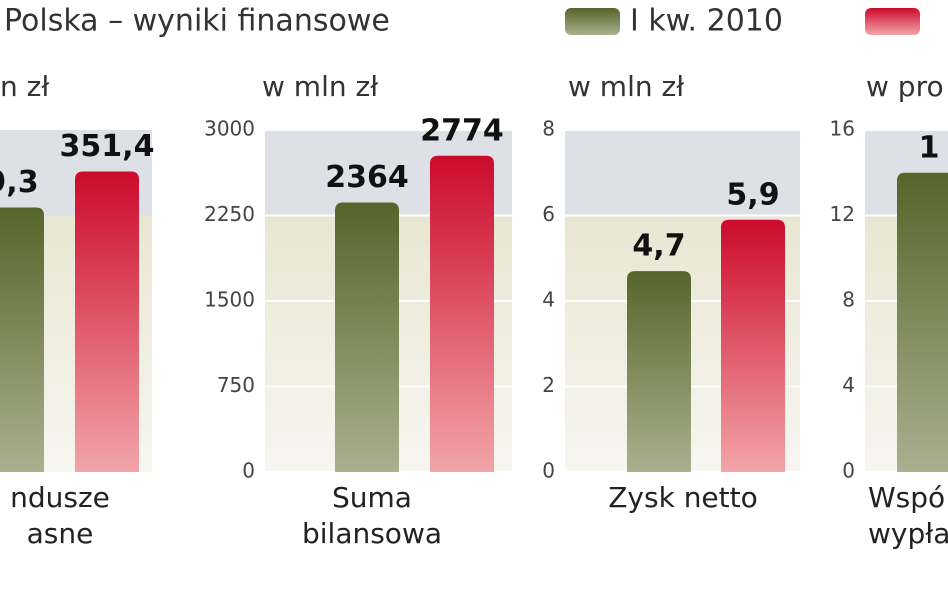 Image resolution: width=948 pixels, height=593 pixels. I want to click on legend-label: I kw. 2010, so click(706, 21).